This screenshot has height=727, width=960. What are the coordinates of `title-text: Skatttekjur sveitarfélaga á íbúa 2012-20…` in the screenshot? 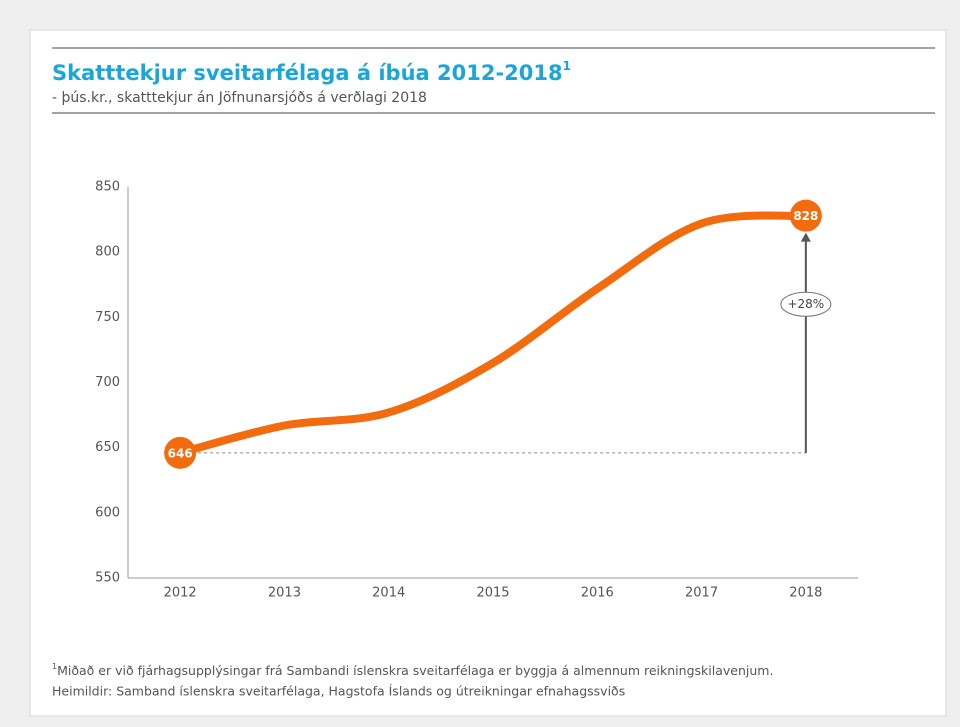 It's located at (307, 73).